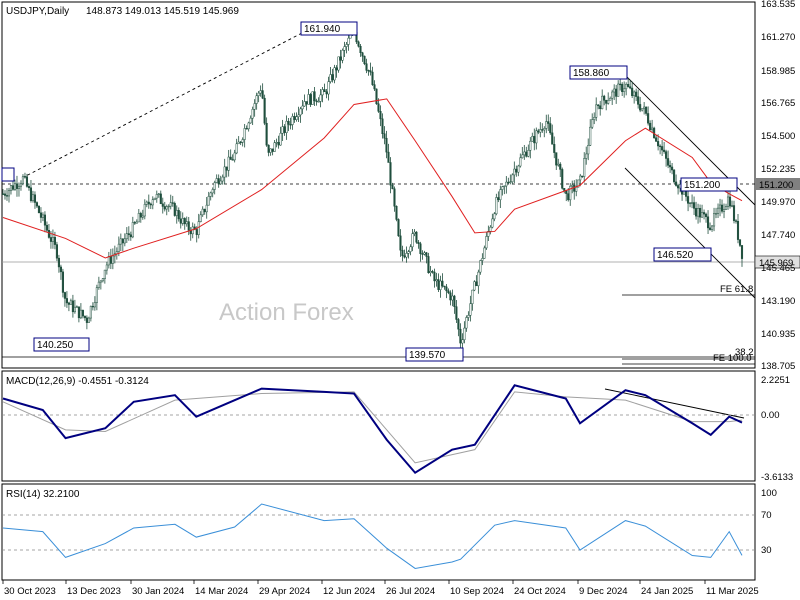 The width and height of the screenshot is (800, 600). What do you see at coordinates (286, 312) in the screenshot?
I see `watermark: Action Forex` at bounding box center [286, 312].